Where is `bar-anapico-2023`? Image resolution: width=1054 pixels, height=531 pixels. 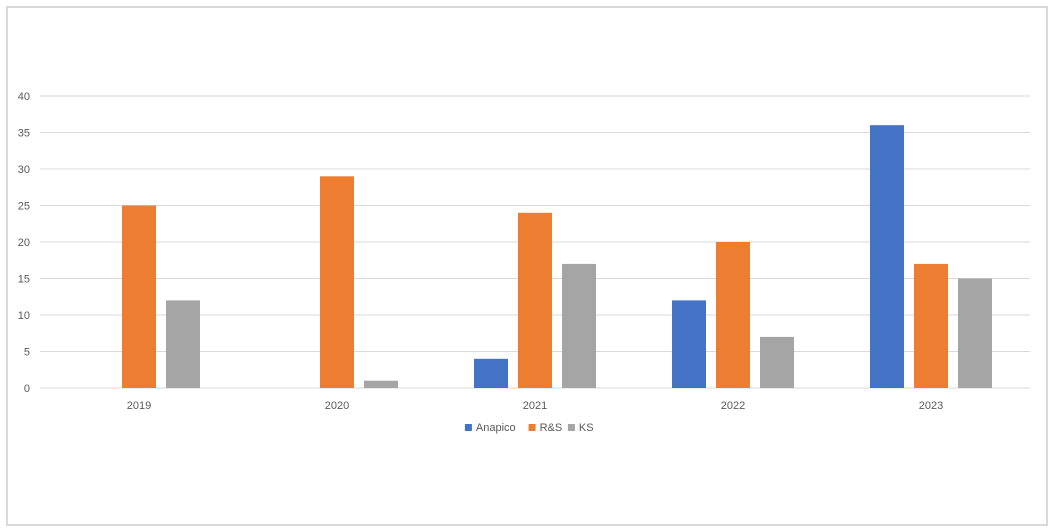
bar-anapico-2023 is located at coordinates (887, 256).